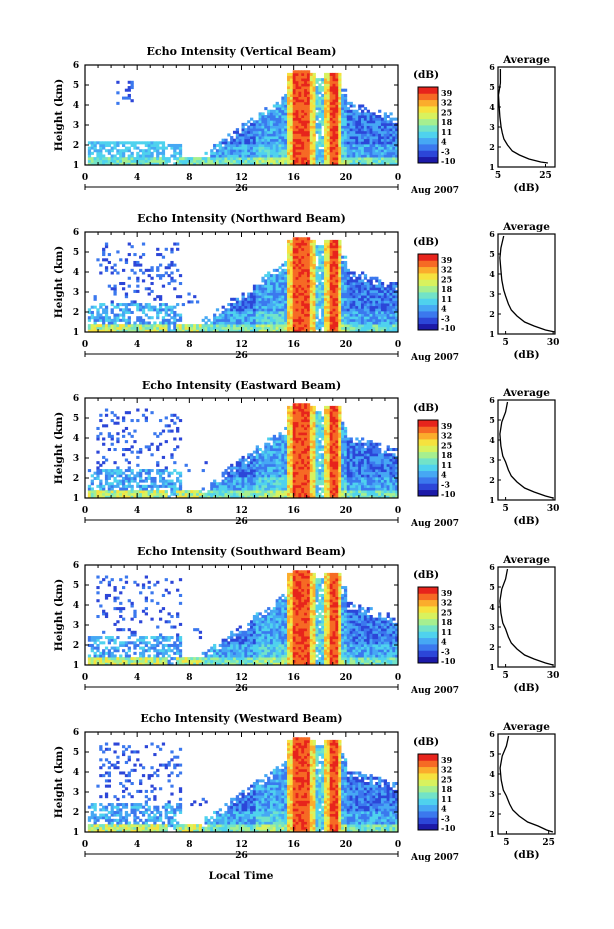  Describe the element at coordinates (428, 90) in the screenshot. I see `colorbar-swatch` at that location.